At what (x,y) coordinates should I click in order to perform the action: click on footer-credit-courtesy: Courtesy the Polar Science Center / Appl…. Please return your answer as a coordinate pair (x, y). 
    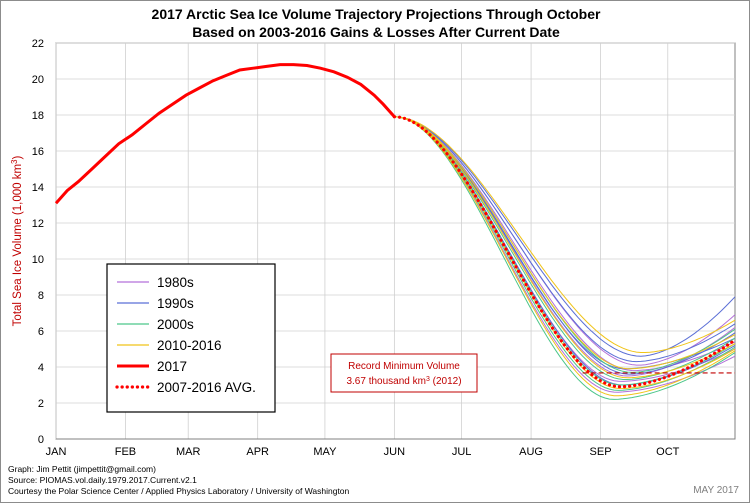
    Looking at the image, I should click on (179, 491).